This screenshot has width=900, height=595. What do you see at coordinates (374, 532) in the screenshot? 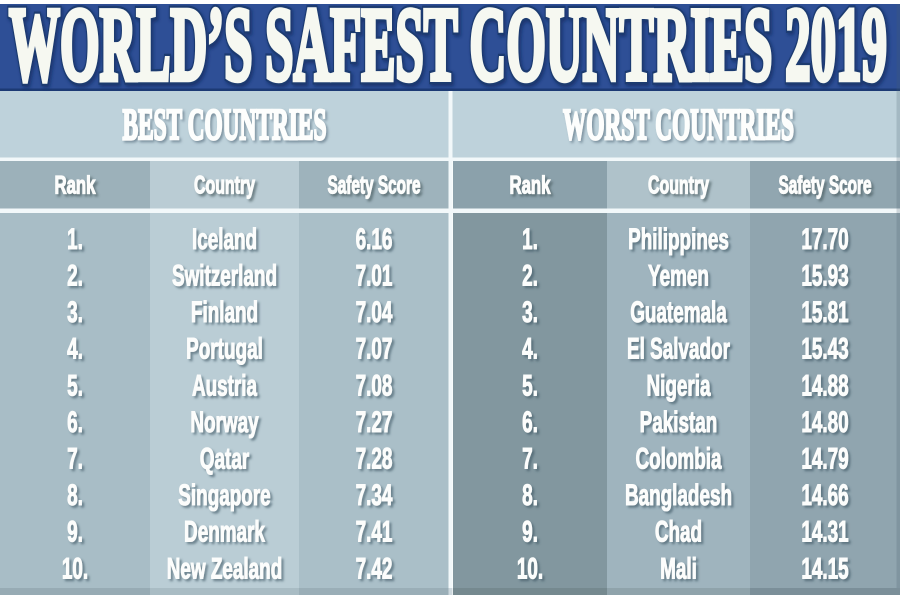
I see `svg-text: 7.41` at bounding box center [374, 532].